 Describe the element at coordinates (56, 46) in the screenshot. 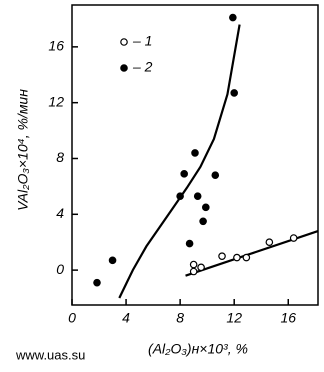

I see `y-tick-label: 16` at that location.